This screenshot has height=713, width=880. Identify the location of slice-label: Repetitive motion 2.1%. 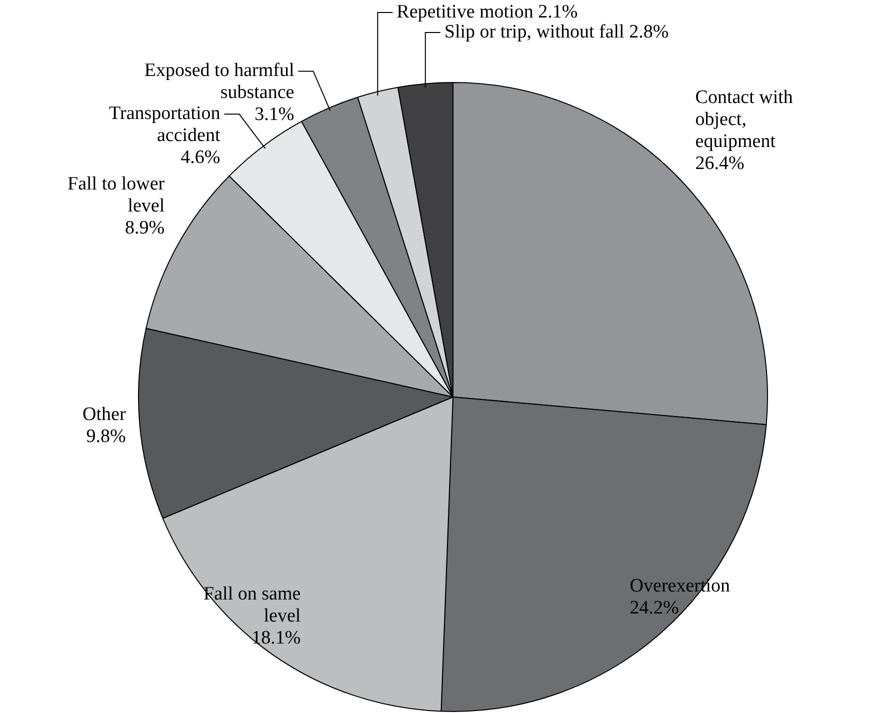
(487, 11).